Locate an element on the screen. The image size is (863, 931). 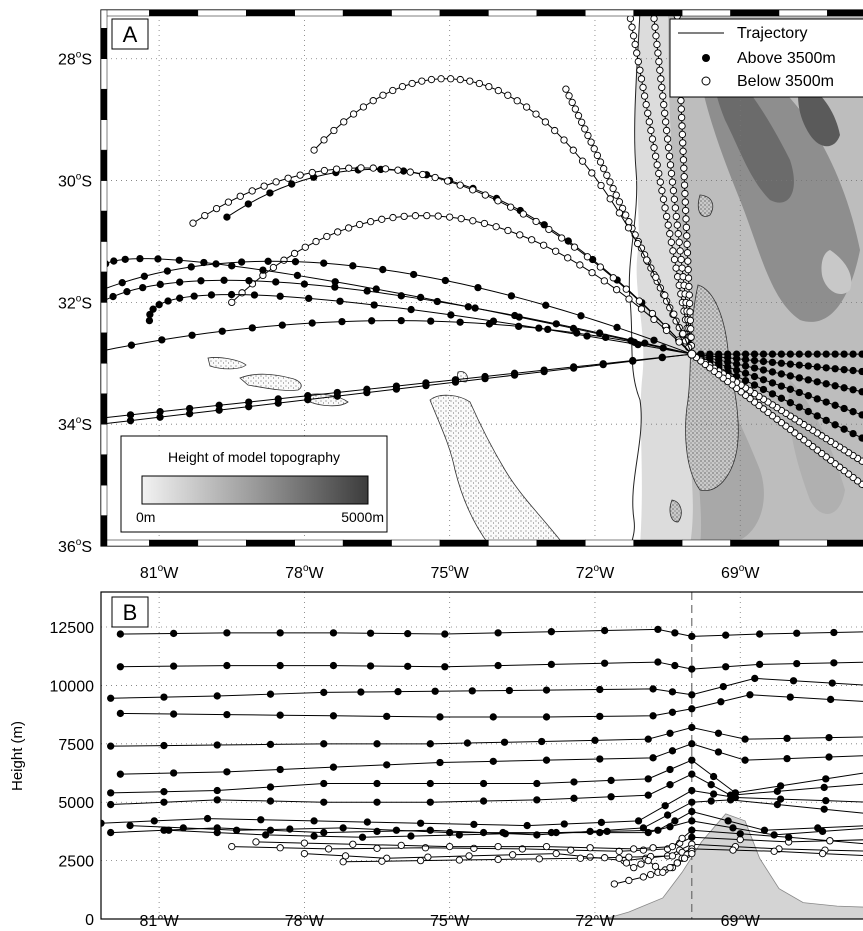
y-tick-label: 34oS is located at coordinates (75, 424).